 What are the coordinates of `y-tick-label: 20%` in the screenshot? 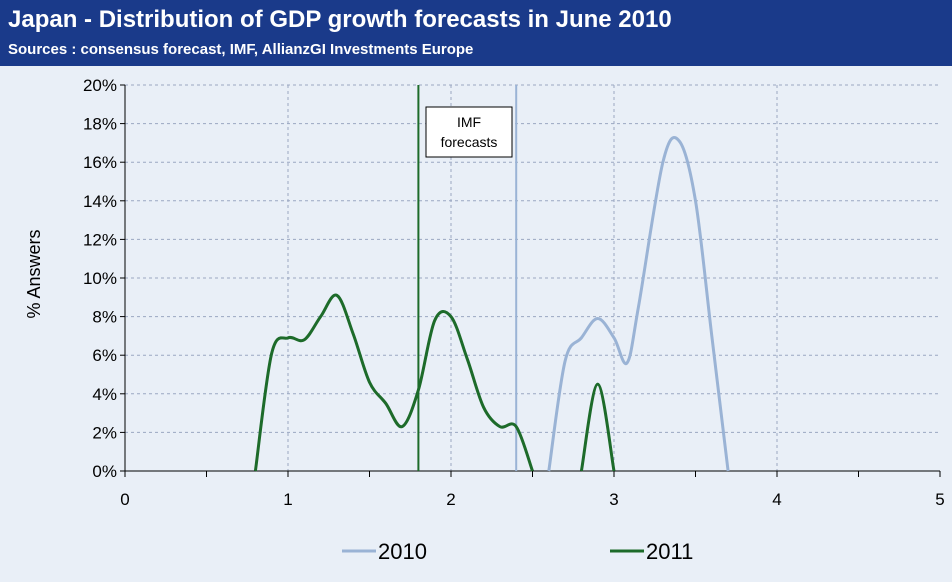 It's located at (100, 85).